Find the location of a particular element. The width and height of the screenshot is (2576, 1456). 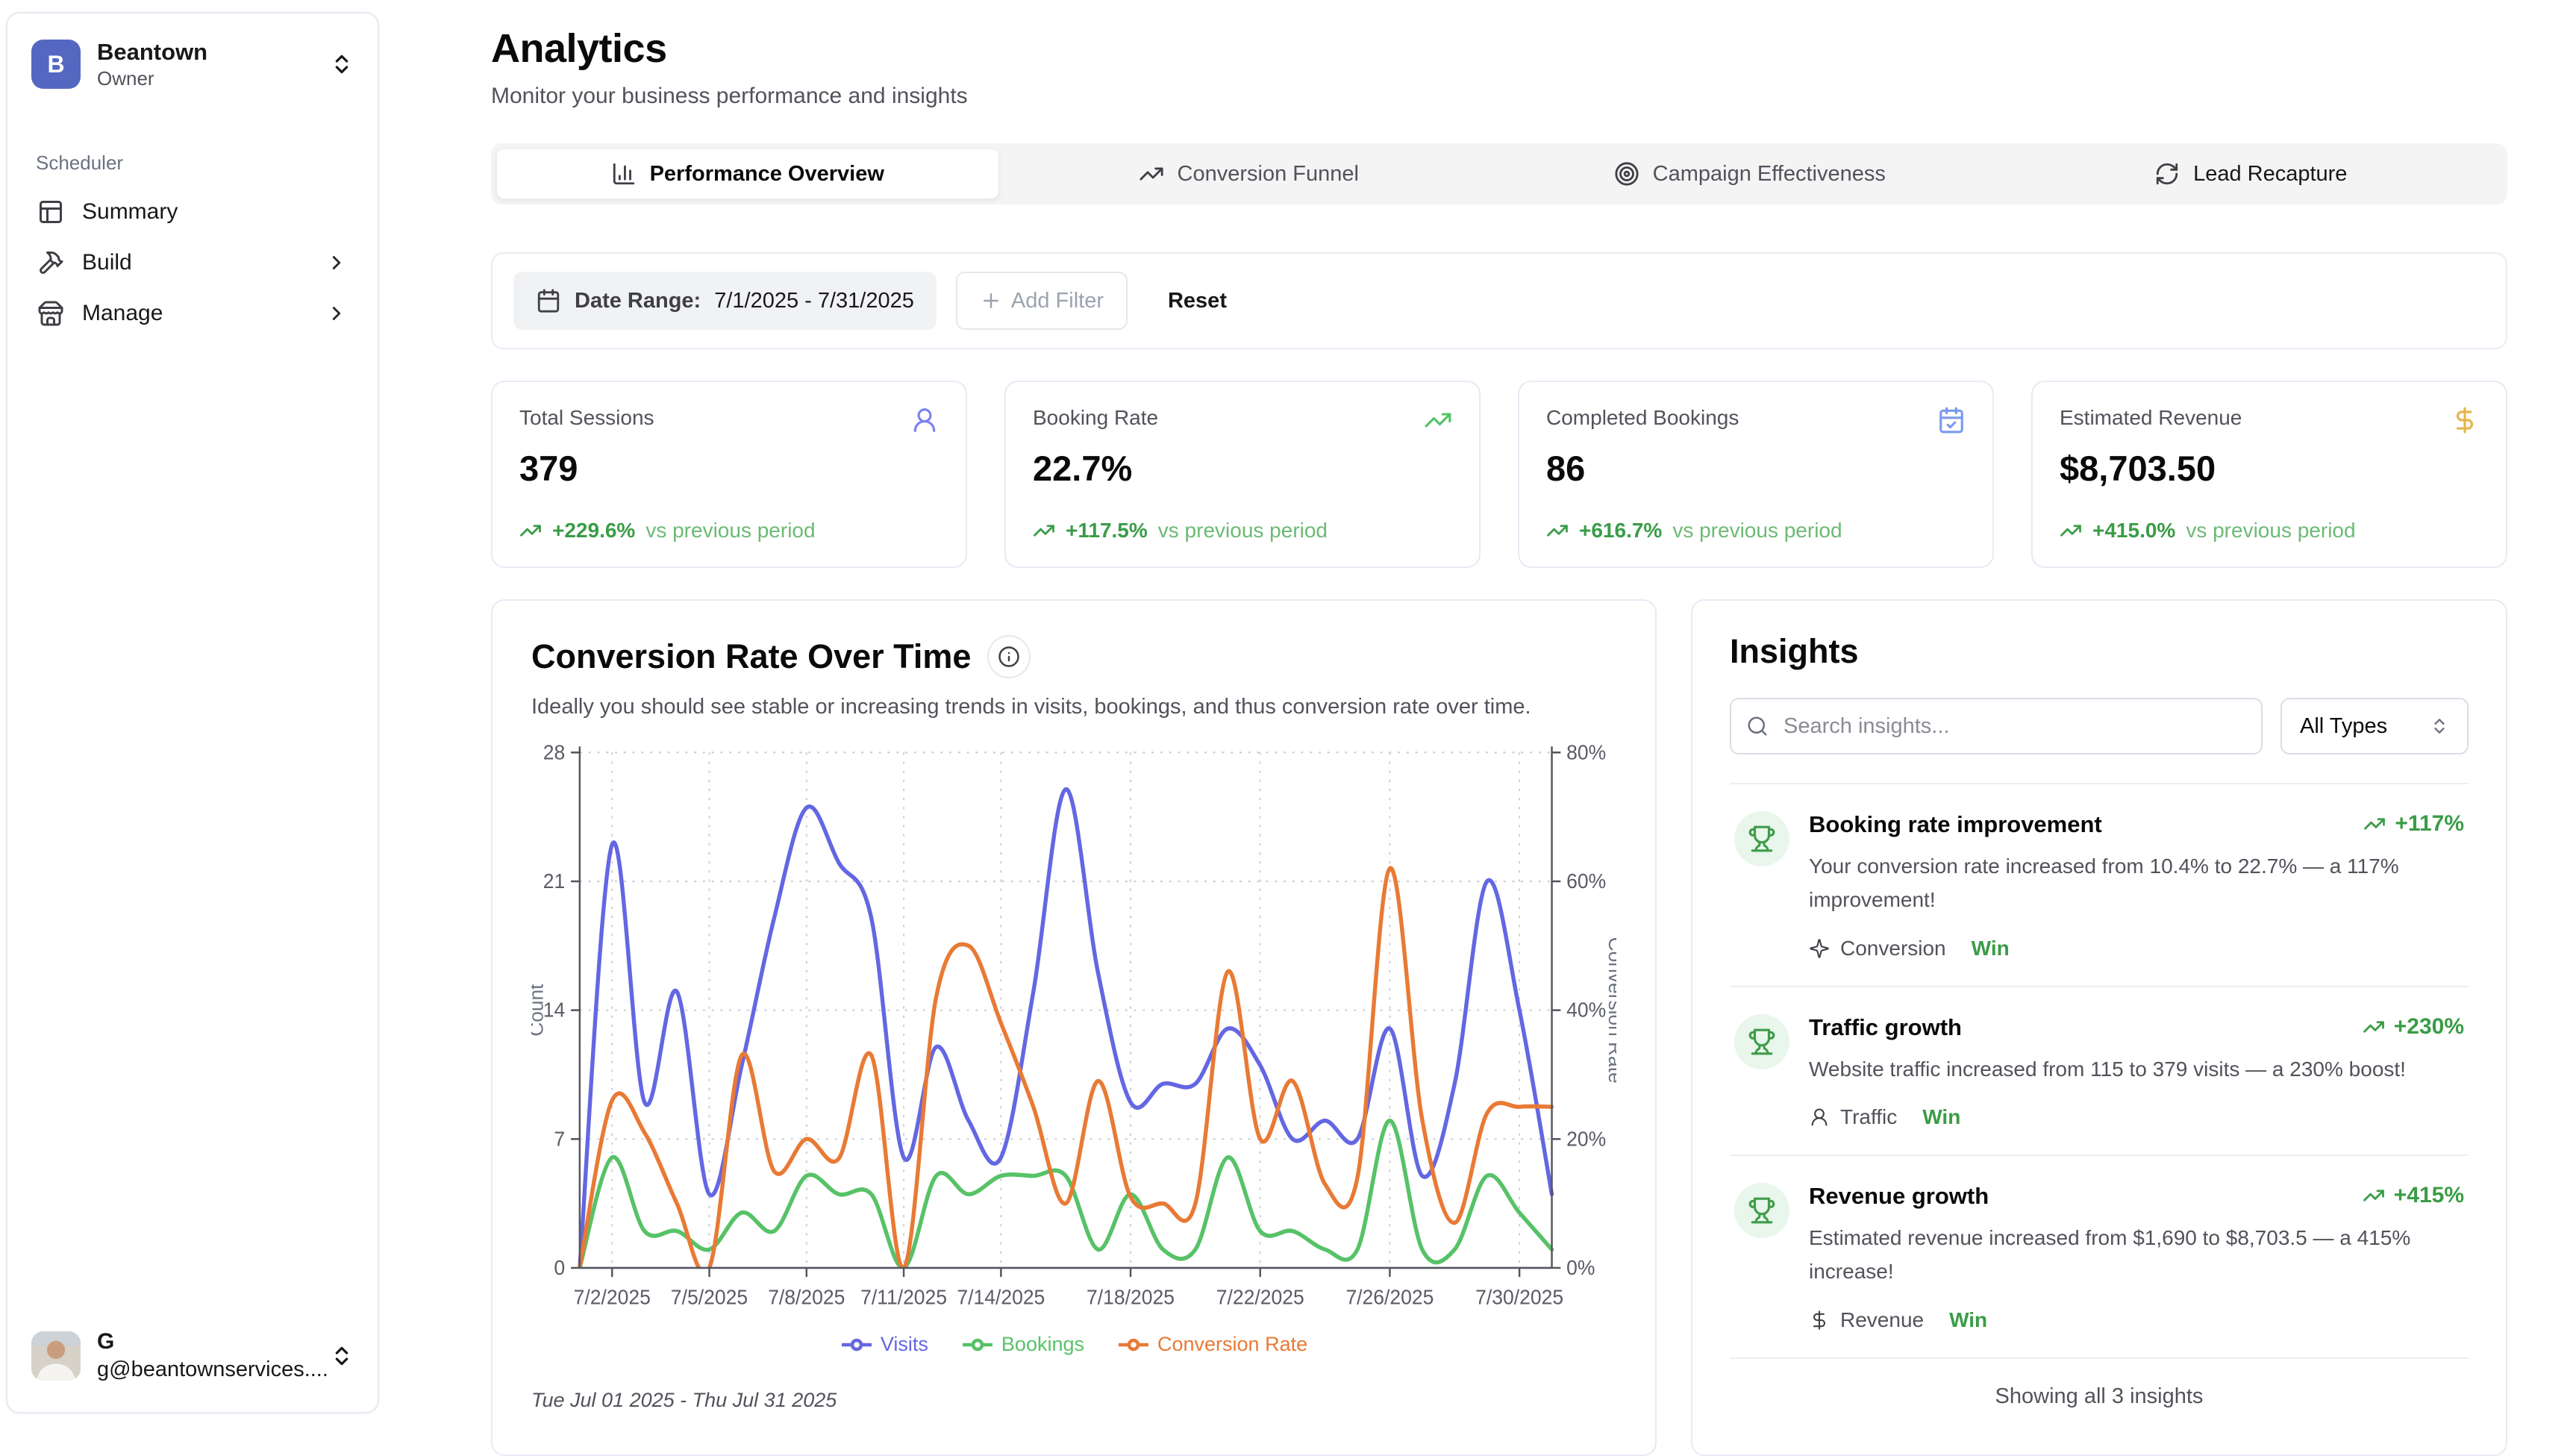

svg-text: 14 is located at coordinates (554, 1010).